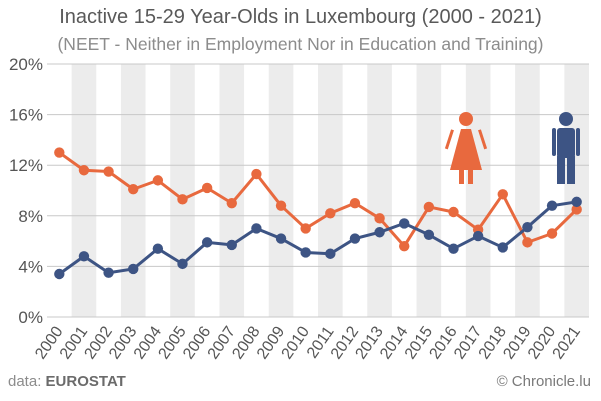  Describe the element at coordinates (26, 165) in the screenshot. I see `y-tick-label: 12%` at that location.